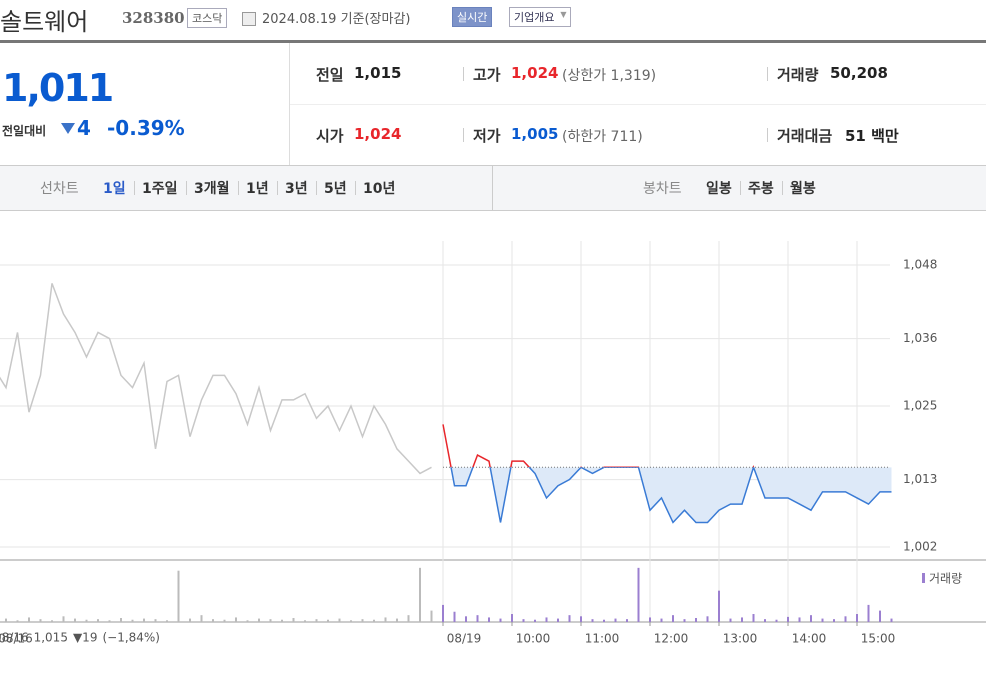 Image resolution: width=986 pixels, height=677 pixels. I want to click on change: 4, so click(84, 128).